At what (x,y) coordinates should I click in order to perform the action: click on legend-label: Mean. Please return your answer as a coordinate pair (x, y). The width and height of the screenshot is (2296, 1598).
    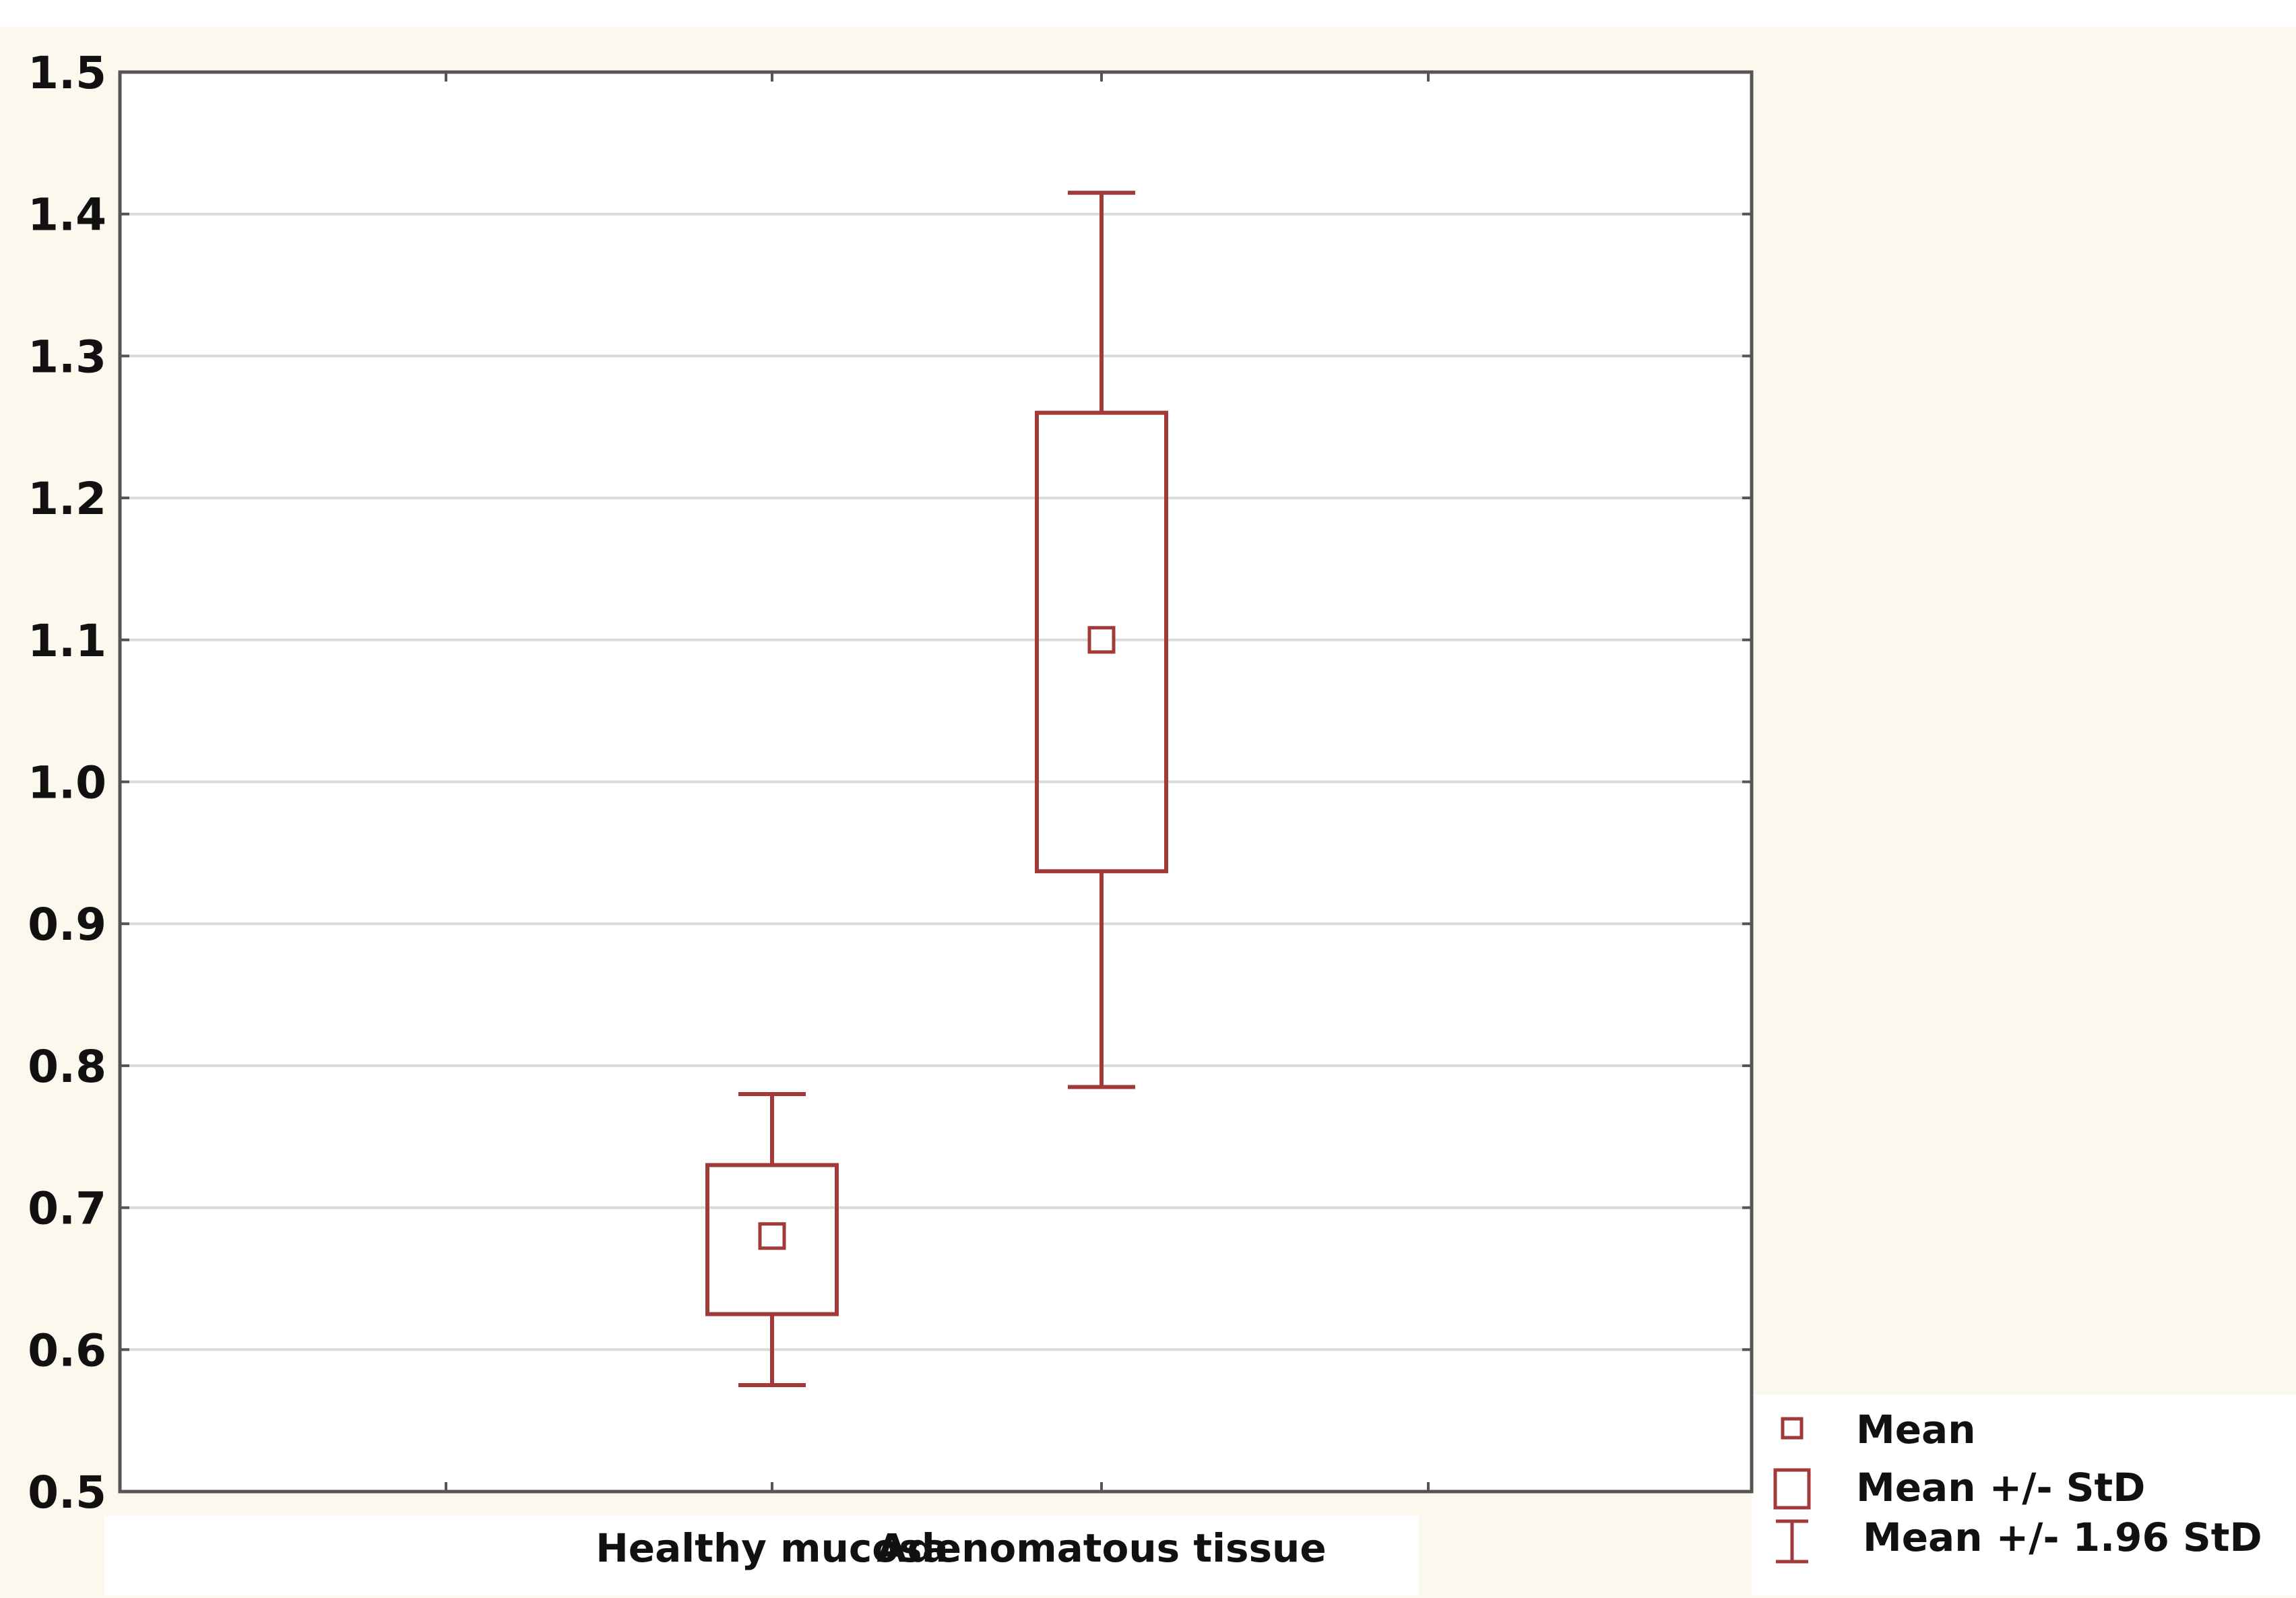
    Looking at the image, I should click on (1915, 1429).